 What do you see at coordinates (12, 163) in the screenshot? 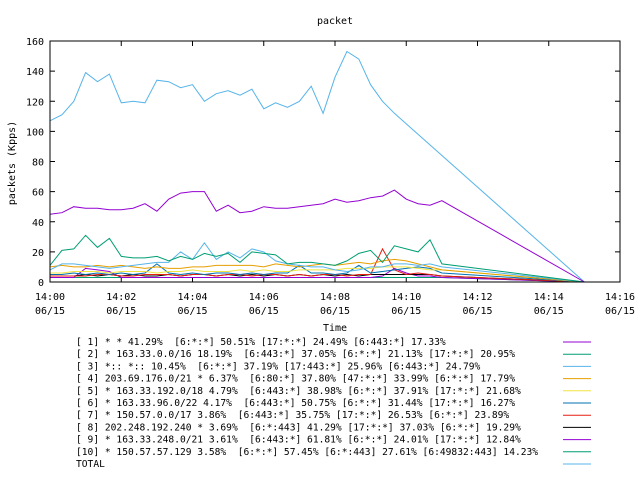
I see `y-axis-label: packets (Kpps)` at bounding box center [12, 163].